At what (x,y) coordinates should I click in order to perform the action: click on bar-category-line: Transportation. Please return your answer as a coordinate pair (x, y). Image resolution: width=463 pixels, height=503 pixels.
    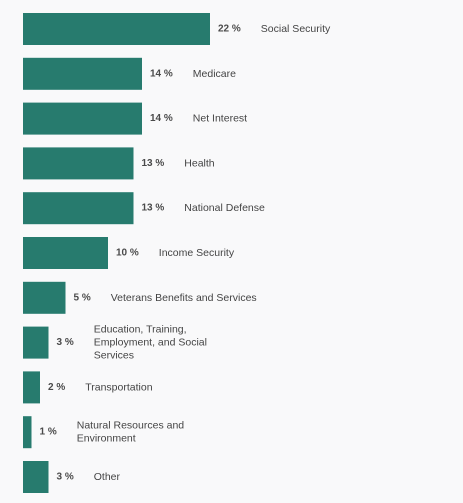
    Looking at the image, I should click on (118, 387).